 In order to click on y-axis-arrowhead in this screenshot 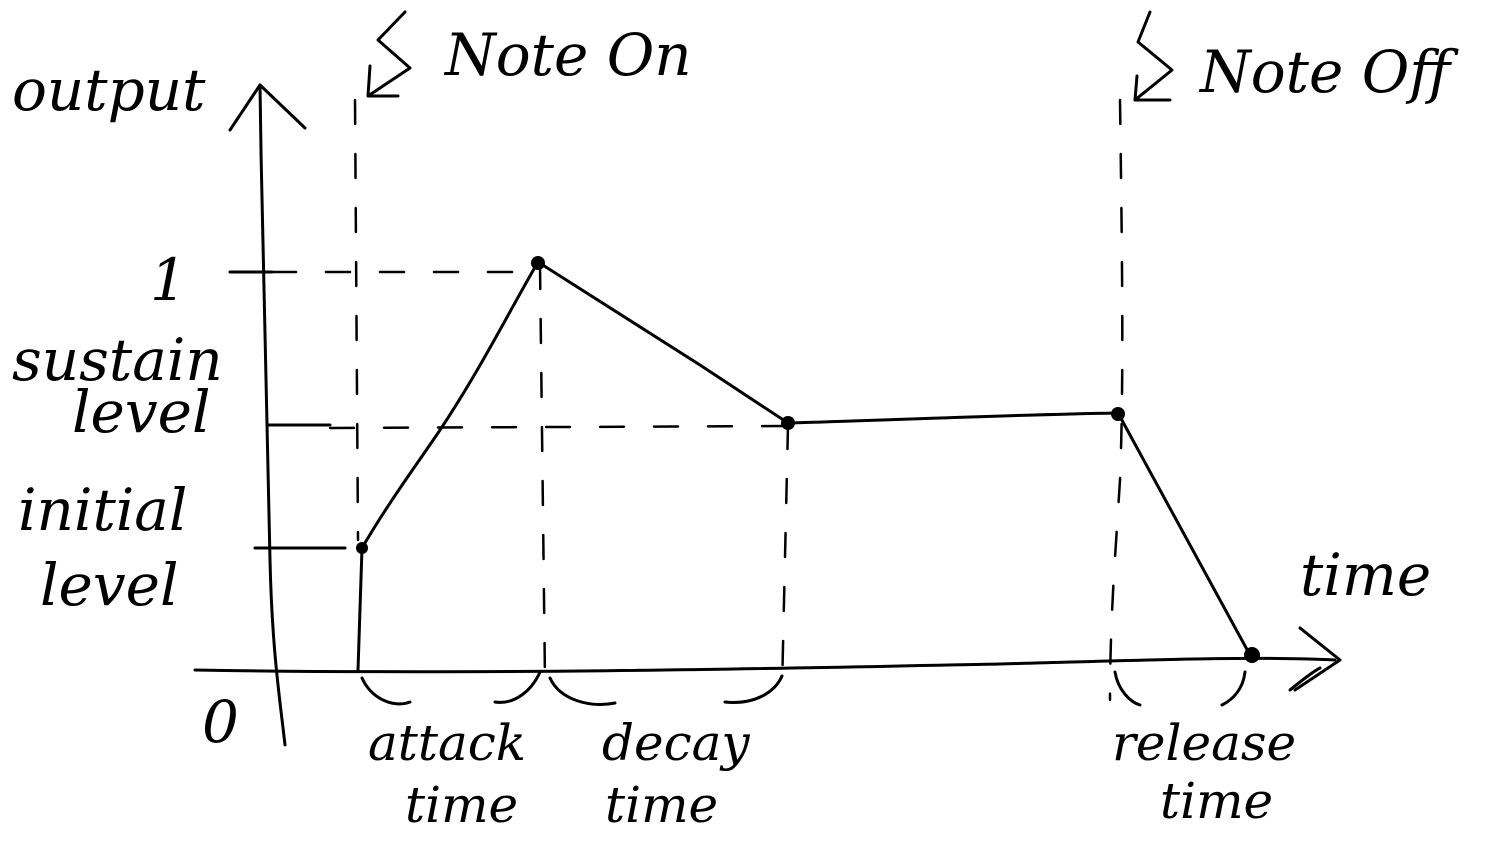, I will do `click(267, 107)`.